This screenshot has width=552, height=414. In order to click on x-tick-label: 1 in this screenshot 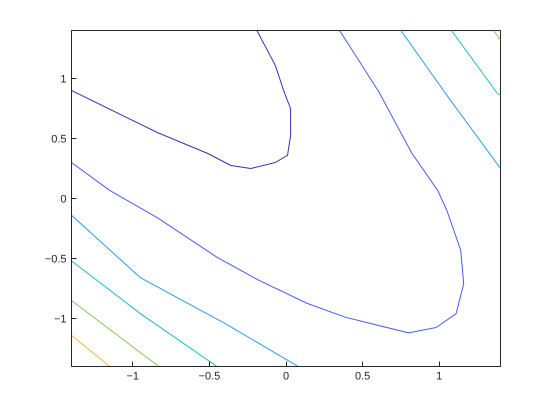, I will do `click(439, 376)`.